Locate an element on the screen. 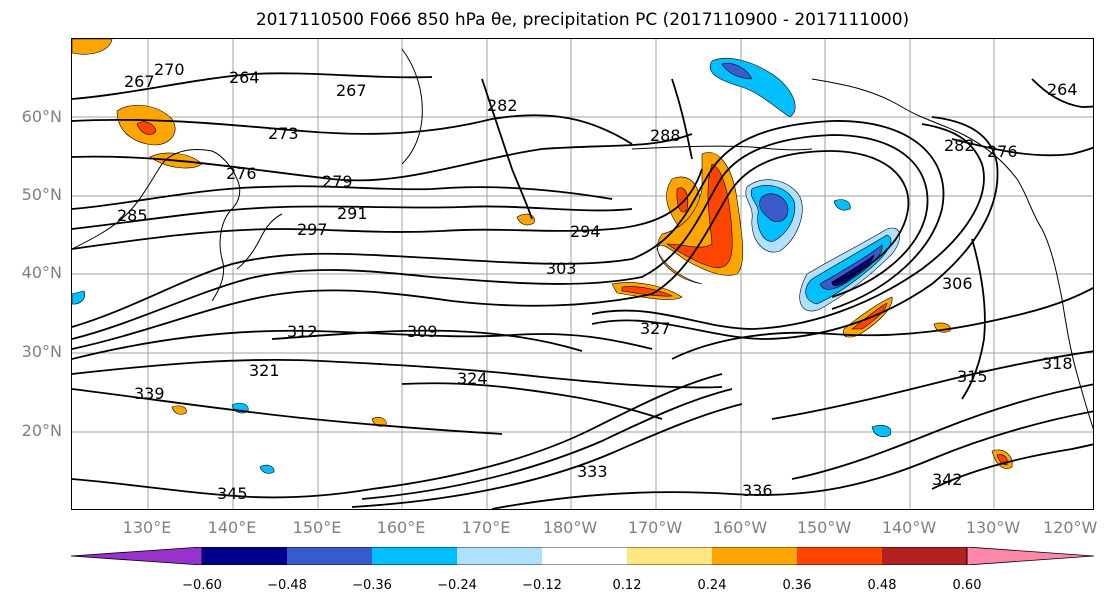  contour-label: 327 is located at coordinates (655, 328).